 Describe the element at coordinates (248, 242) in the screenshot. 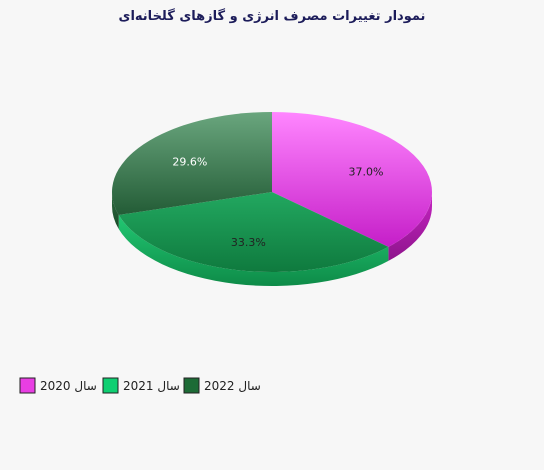

I see `slice-label: 33.3%` at that location.